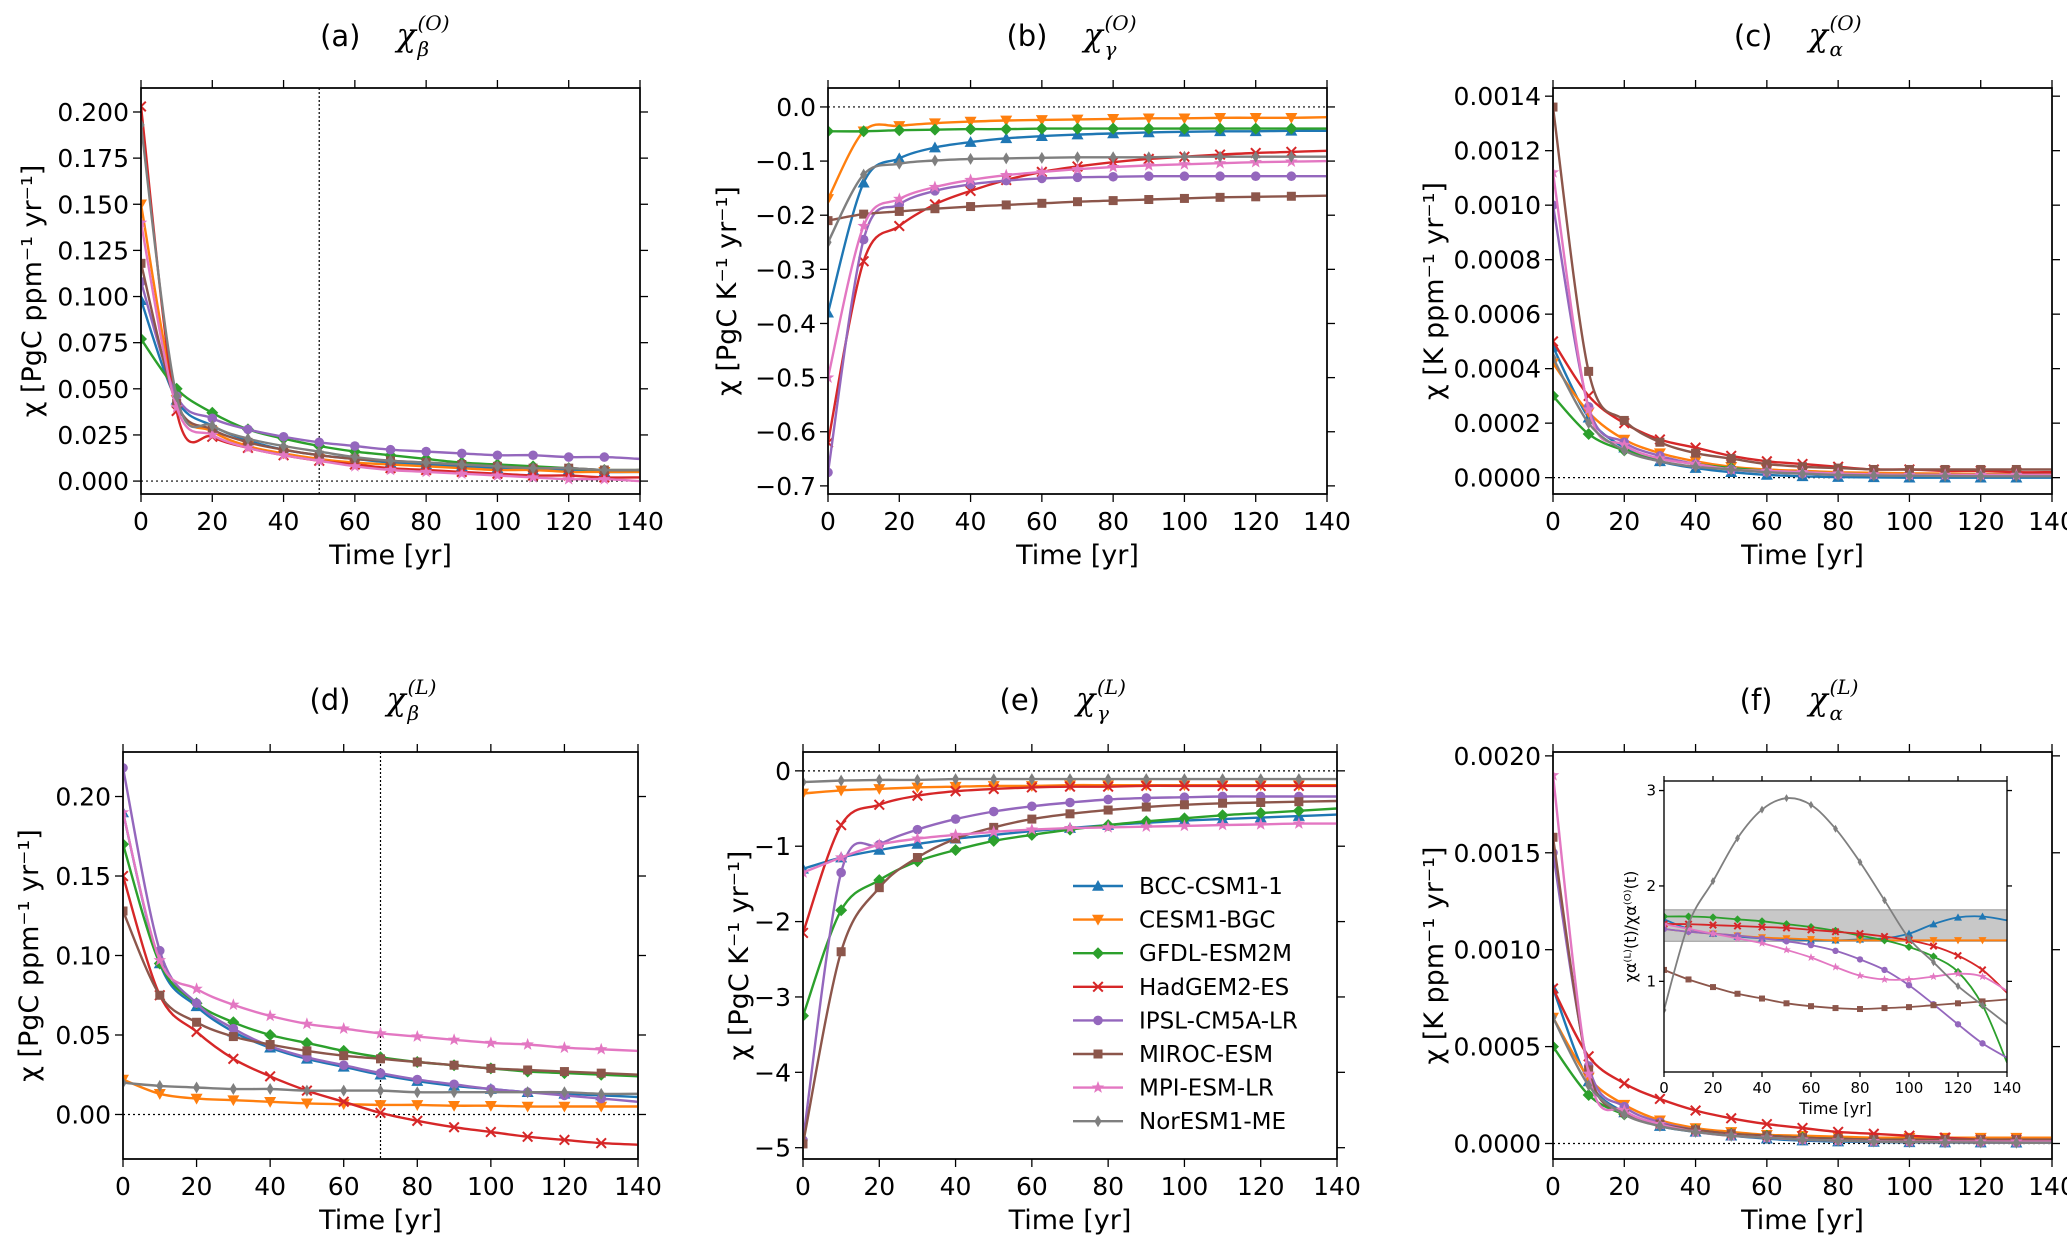 This screenshot has width=2067, height=1240. What do you see at coordinates (1214, 988) in the screenshot?
I see `legend-label: HadGEM2-ES` at bounding box center [1214, 988].